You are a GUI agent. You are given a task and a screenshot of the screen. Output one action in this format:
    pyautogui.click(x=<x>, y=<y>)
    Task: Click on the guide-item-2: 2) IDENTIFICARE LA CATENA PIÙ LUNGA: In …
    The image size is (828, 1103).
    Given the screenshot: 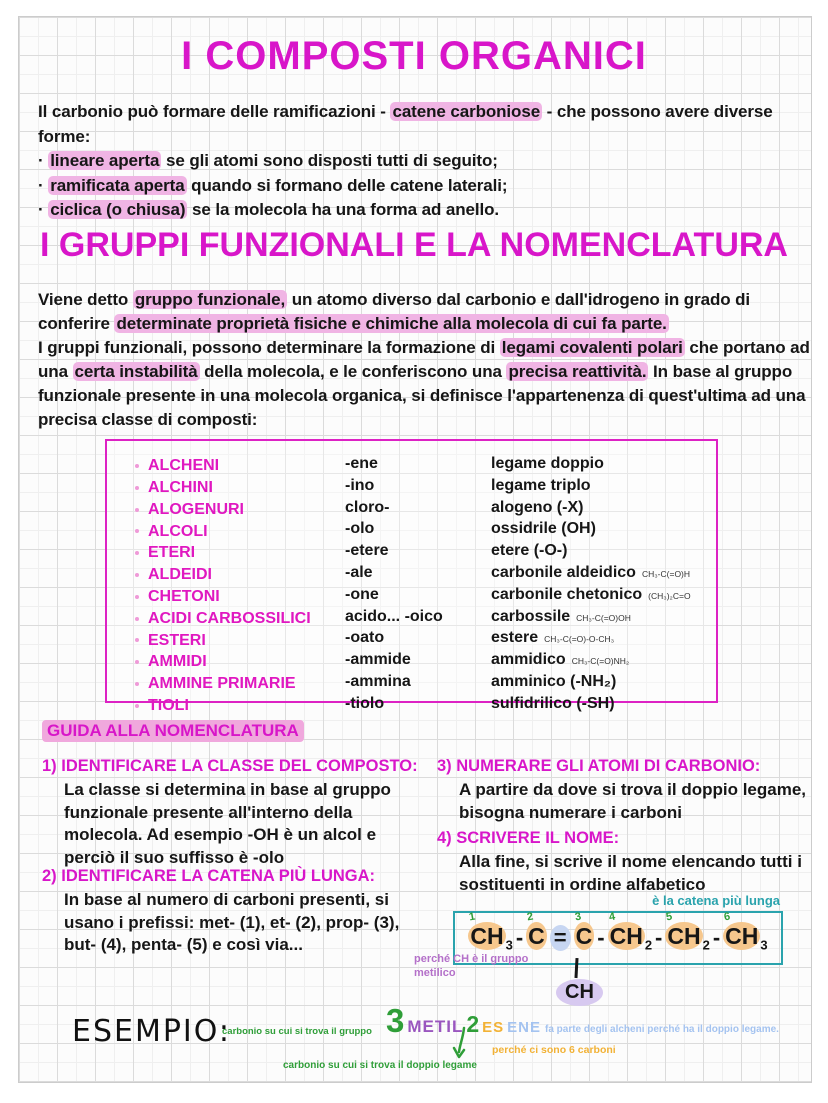 What is the action you would take?
    pyautogui.click(x=234, y=911)
    